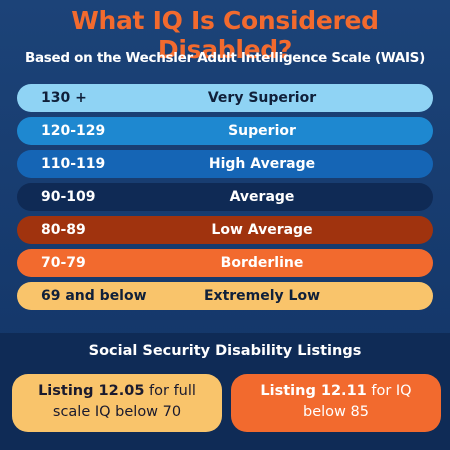 This screenshot has height=450, width=450. What do you see at coordinates (124, 401) in the screenshot?
I see `listing-text: for full scale IQ below 70` at bounding box center [124, 401].